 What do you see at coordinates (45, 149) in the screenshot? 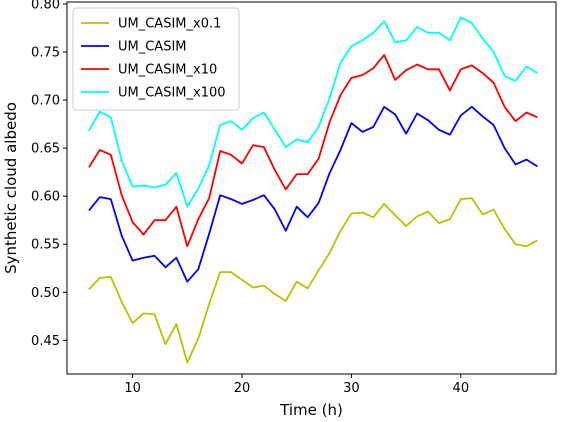
I see `y-tick-label: 0.65` at bounding box center [45, 149].